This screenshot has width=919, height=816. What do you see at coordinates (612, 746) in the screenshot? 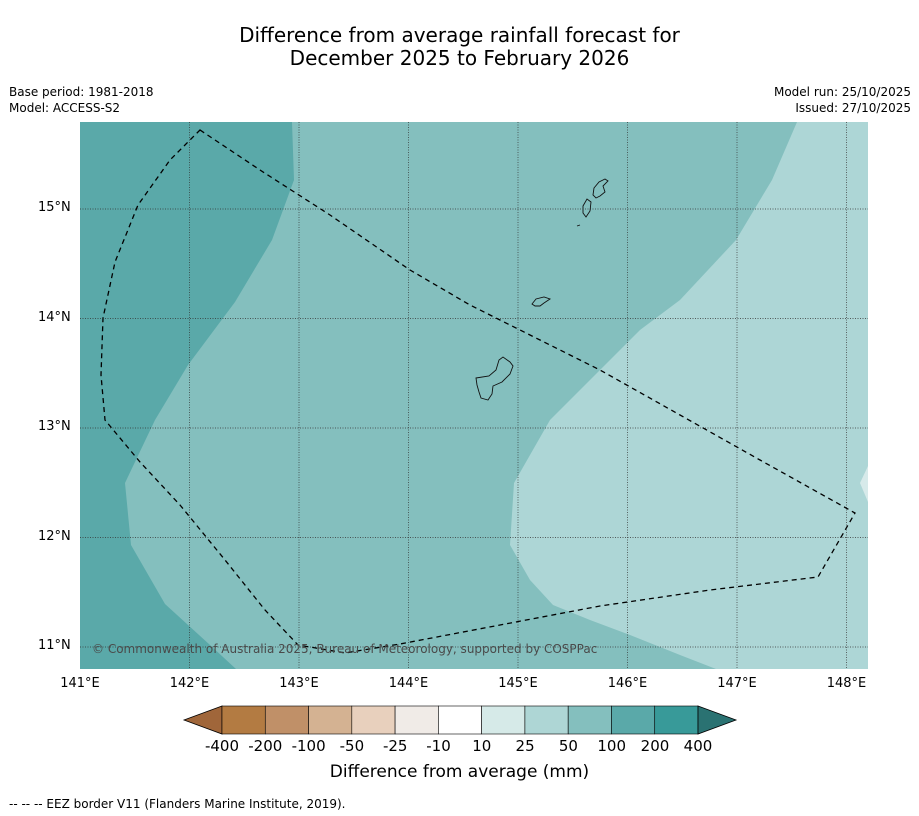
I see `cb-label-100: 100` at bounding box center [612, 746].